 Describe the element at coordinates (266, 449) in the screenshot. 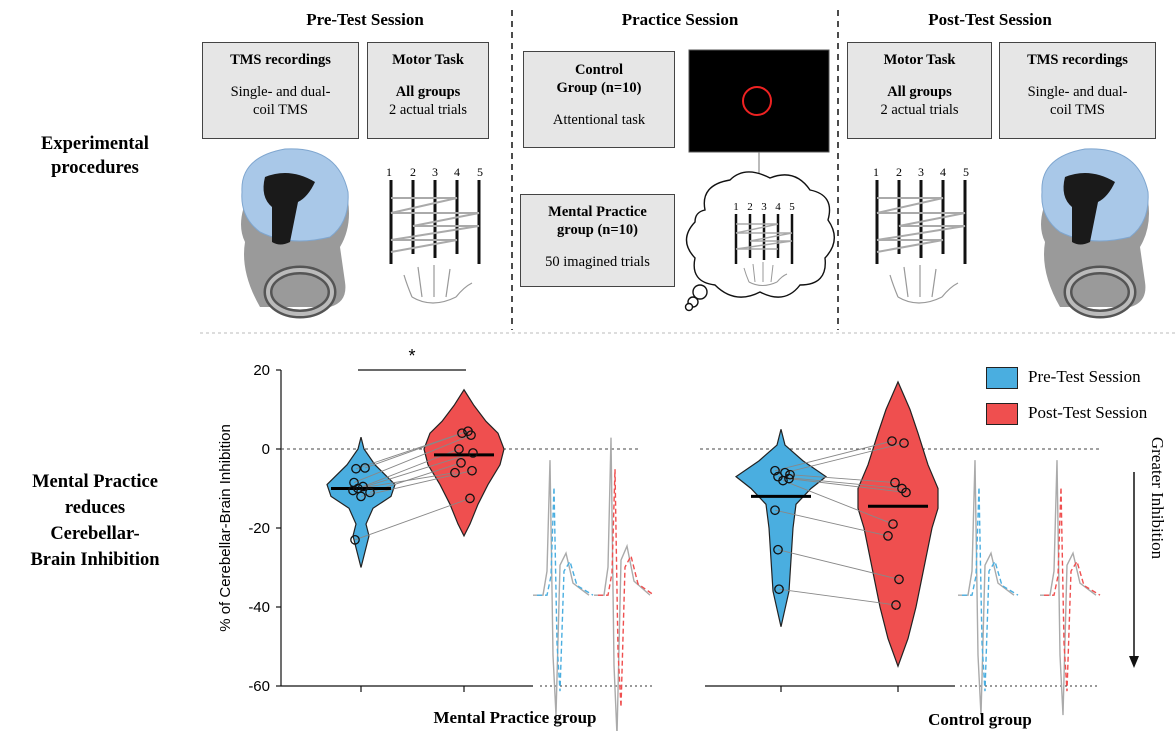

I see `y-tick-label: 0` at that location.